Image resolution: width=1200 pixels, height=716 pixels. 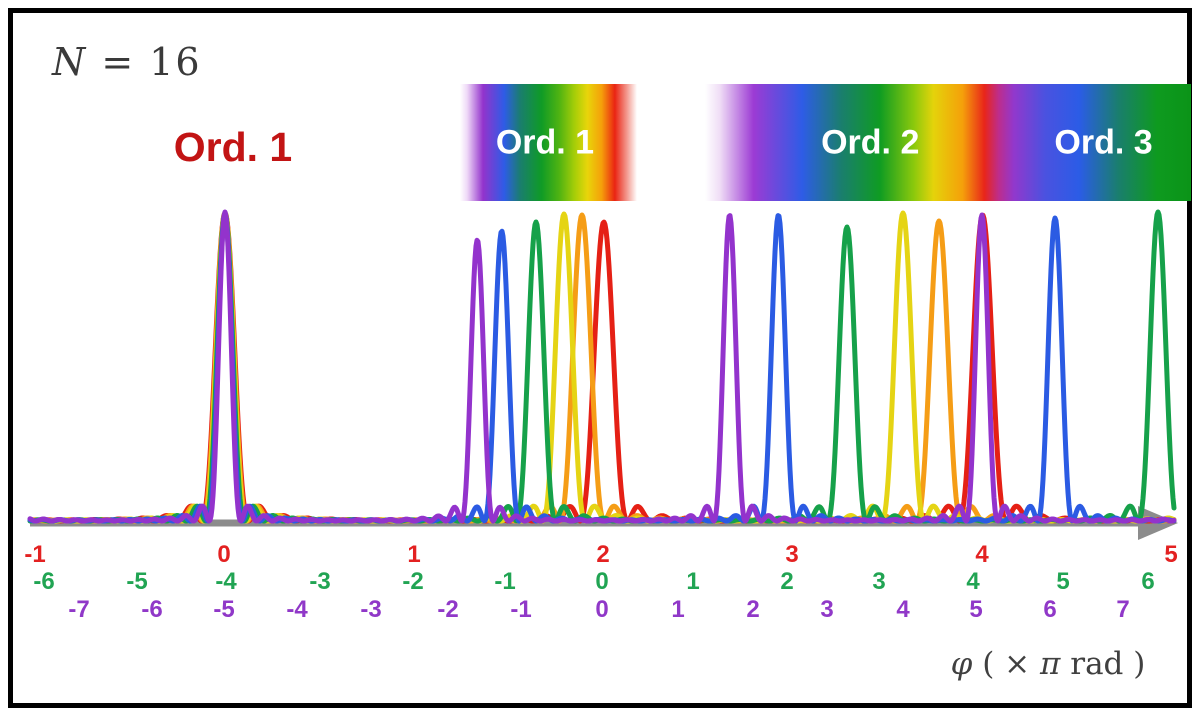 What do you see at coordinates (948, 142) in the screenshot?
I see `order-2-3-spectrum-band: Ord. 2 Ord. 3` at bounding box center [948, 142].